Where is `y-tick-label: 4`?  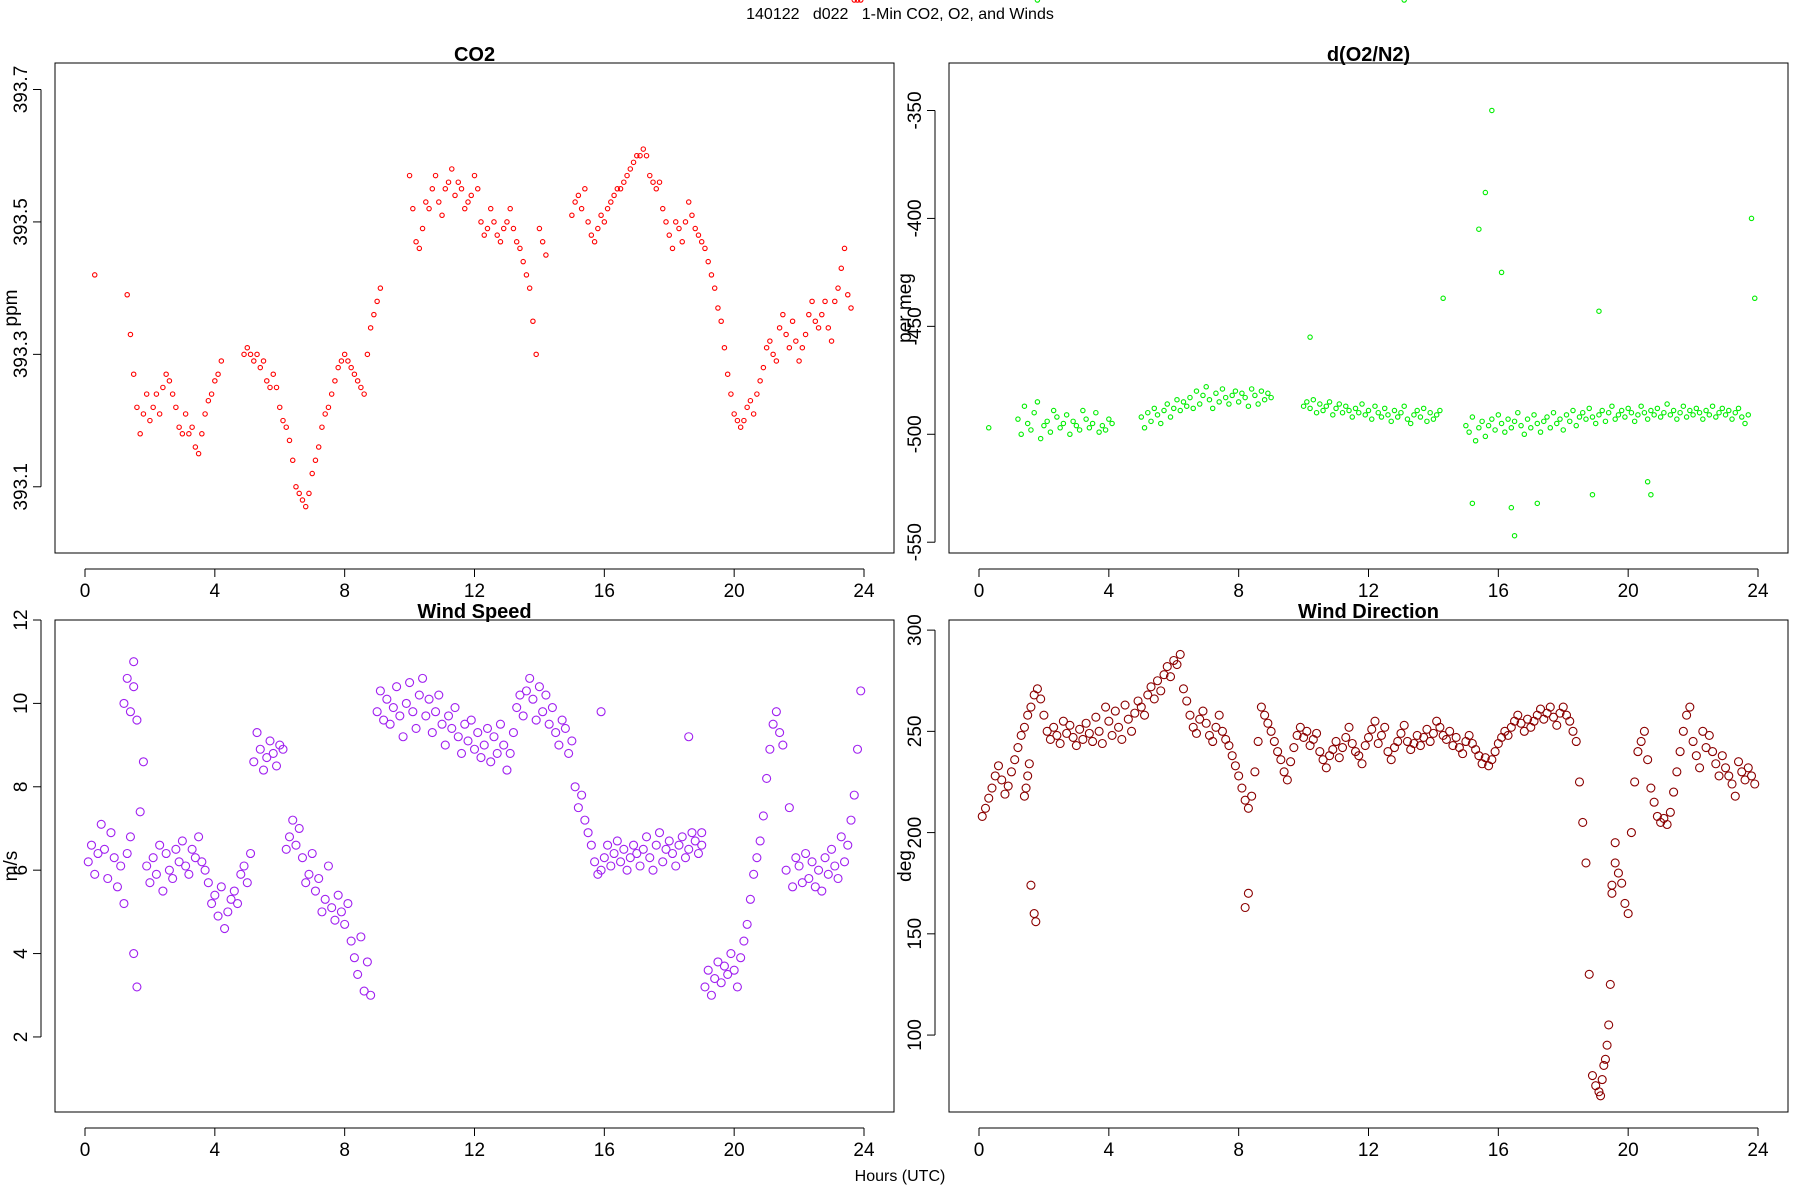
y-tick-label: 4 is located at coordinates (21, 953).